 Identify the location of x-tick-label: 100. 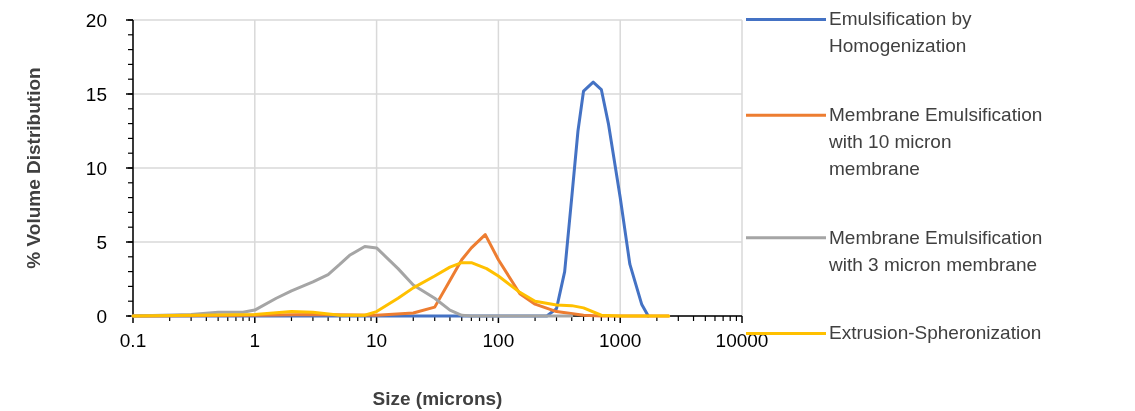
(498, 340).